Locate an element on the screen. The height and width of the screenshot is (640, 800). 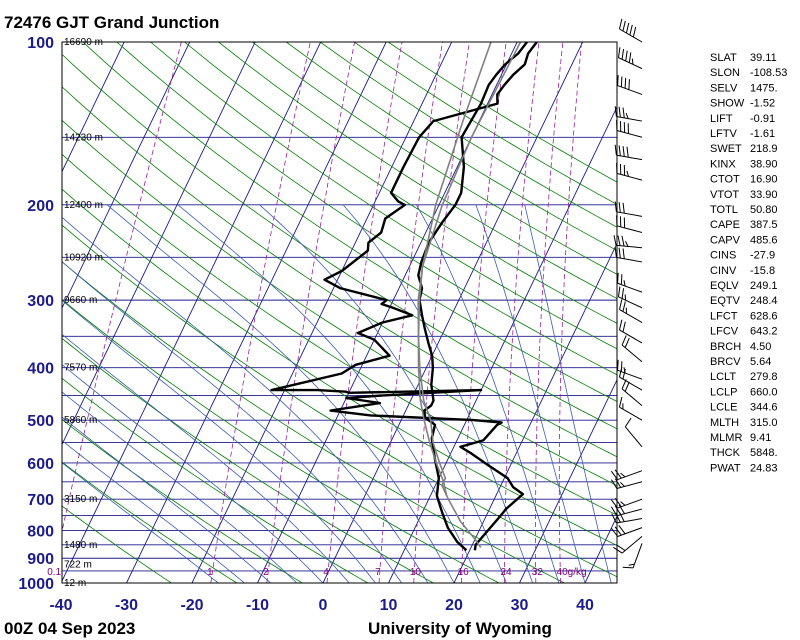
mixing-ratio-label: 32 is located at coordinates (538, 572).